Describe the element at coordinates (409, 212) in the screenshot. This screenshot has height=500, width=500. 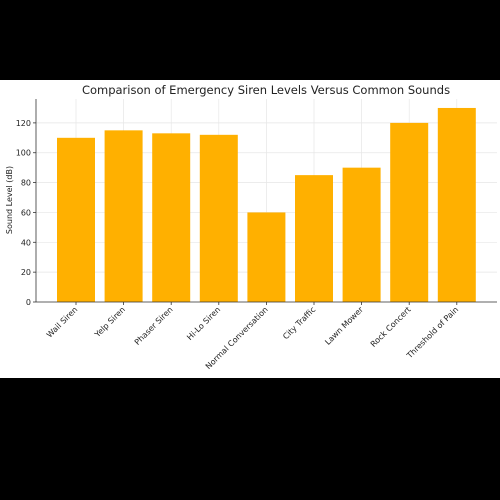
I see `bar-rock-concert` at that location.